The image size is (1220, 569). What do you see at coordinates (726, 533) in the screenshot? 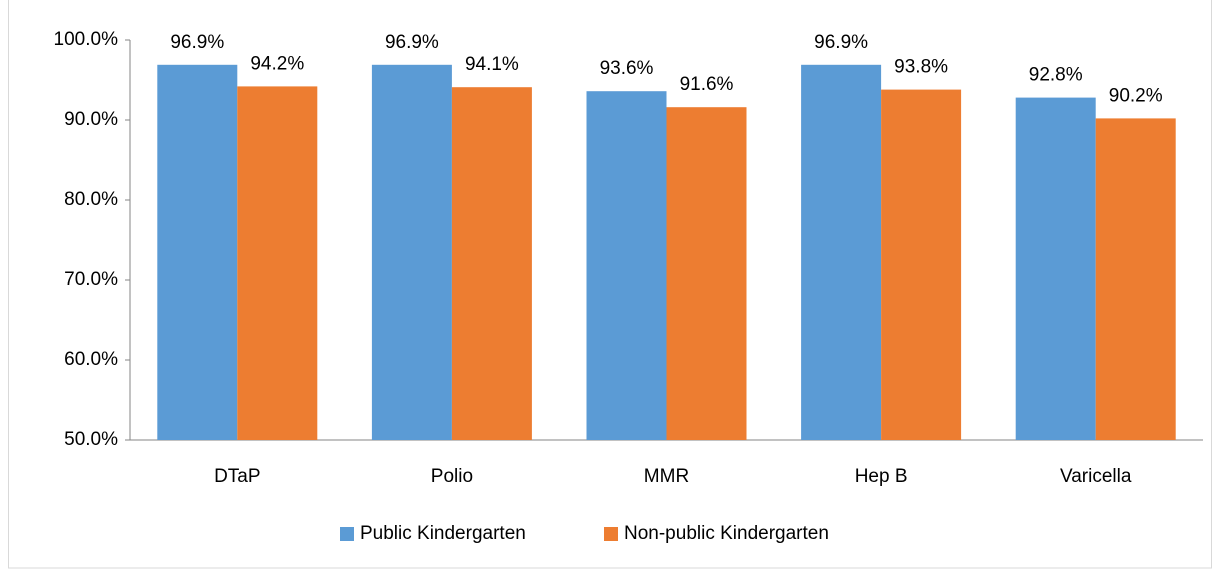
I see `legend-label: Non-public Kindergarten` at bounding box center [726, 533].